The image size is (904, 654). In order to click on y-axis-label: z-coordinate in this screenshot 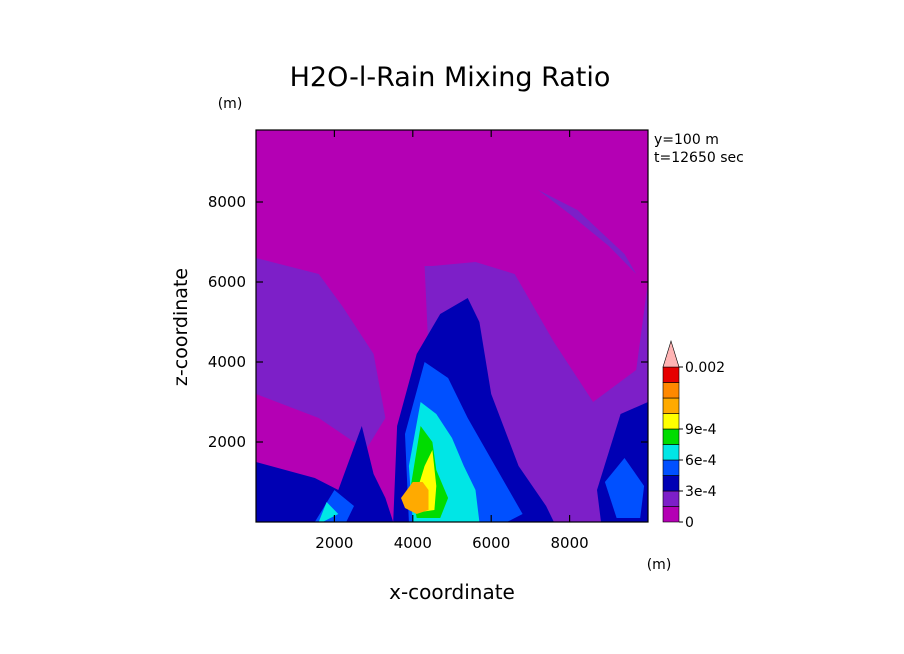, I will do `click(181, 327)`.